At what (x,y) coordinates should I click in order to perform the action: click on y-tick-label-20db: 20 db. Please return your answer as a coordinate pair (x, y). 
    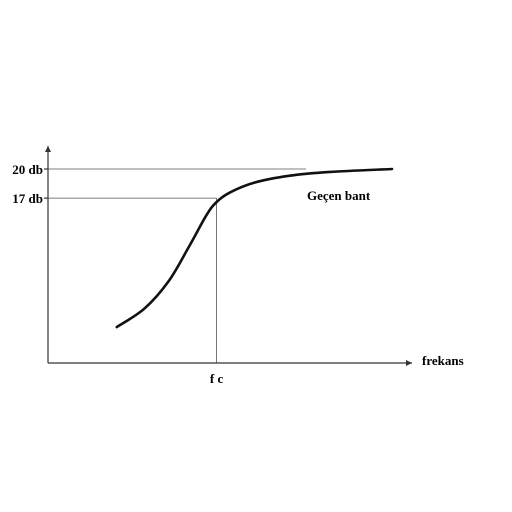
    Looking at the image, I should click on (27, 169).